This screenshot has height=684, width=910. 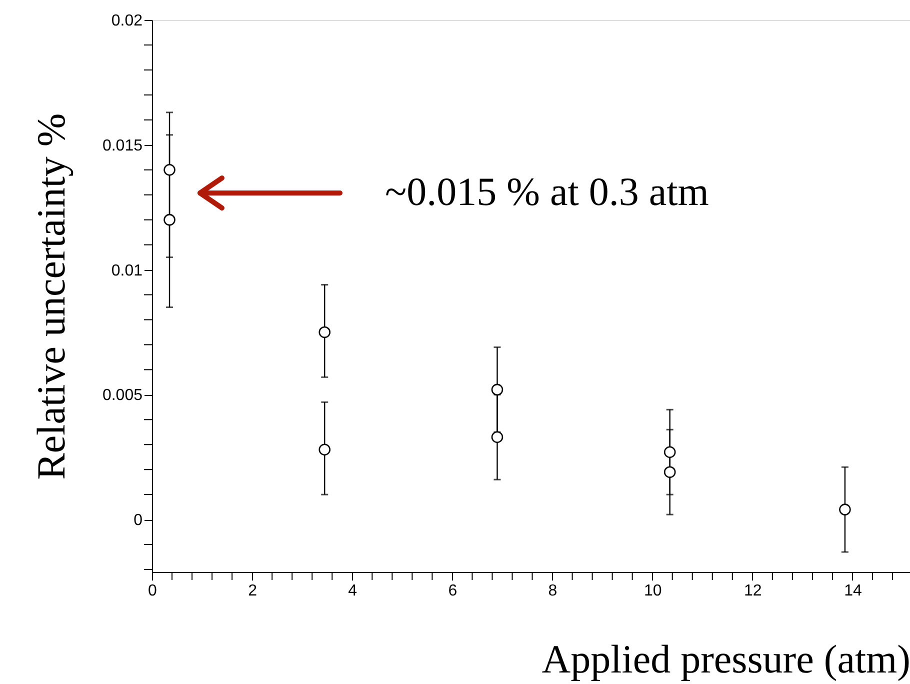 What do you see at coordinates (127, 271) in the screenshot?
I see `y-tick-label: 0.01` at bounding box center [127, 271].